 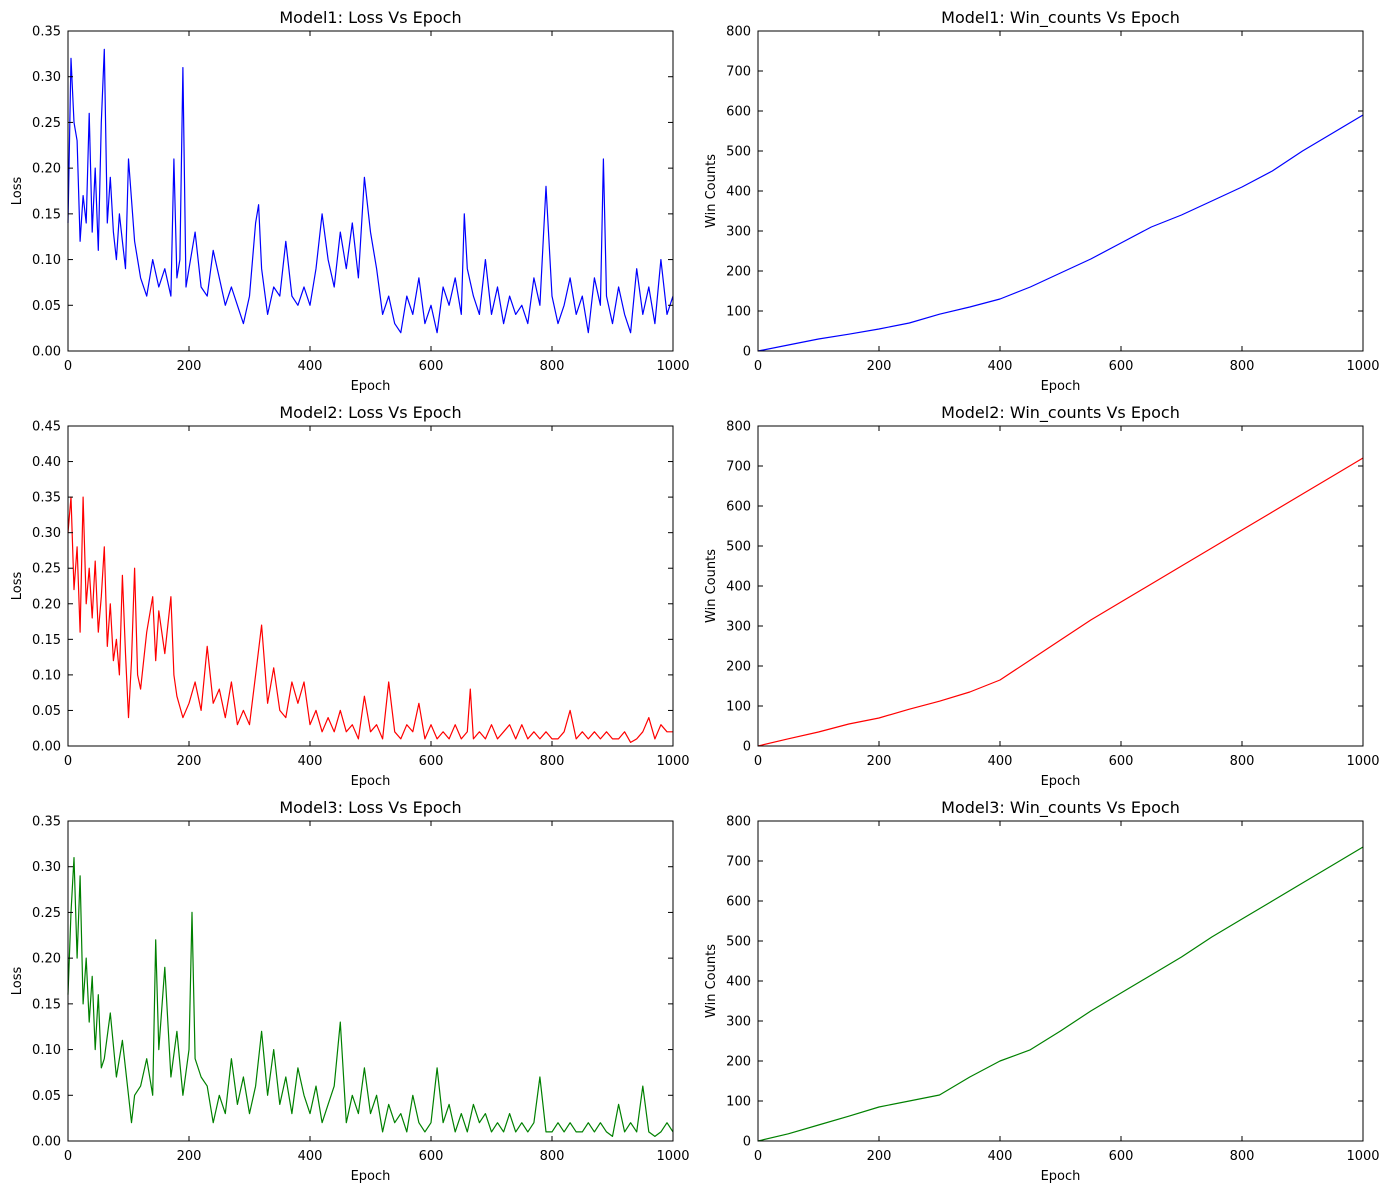 What do you see at coordinates (46, 462) in the screenshot?
I see `y-tick-label: 0.40` at bounding box center [46, 462].